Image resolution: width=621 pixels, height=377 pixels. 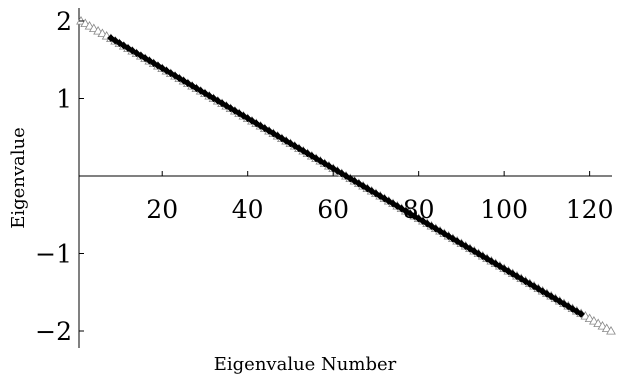 I want to click on x-axis-label: Eigenvalue Number, so click(x=305, y=364).